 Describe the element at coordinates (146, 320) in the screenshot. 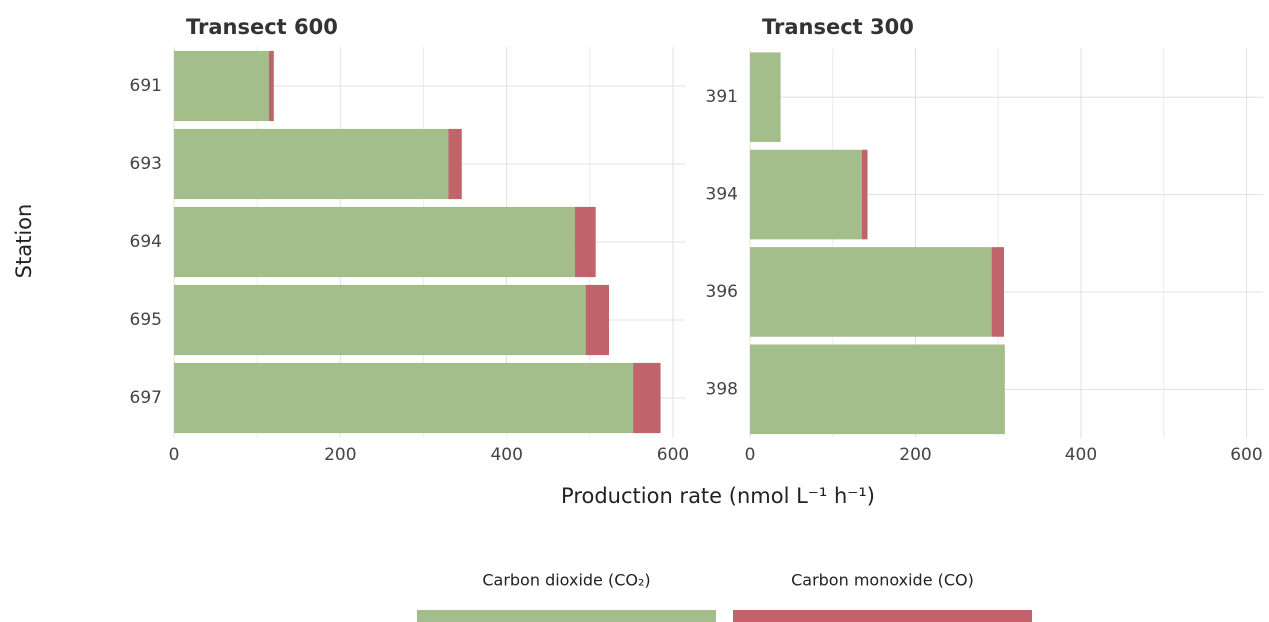

I see `y-tick-label: 695` at that location.